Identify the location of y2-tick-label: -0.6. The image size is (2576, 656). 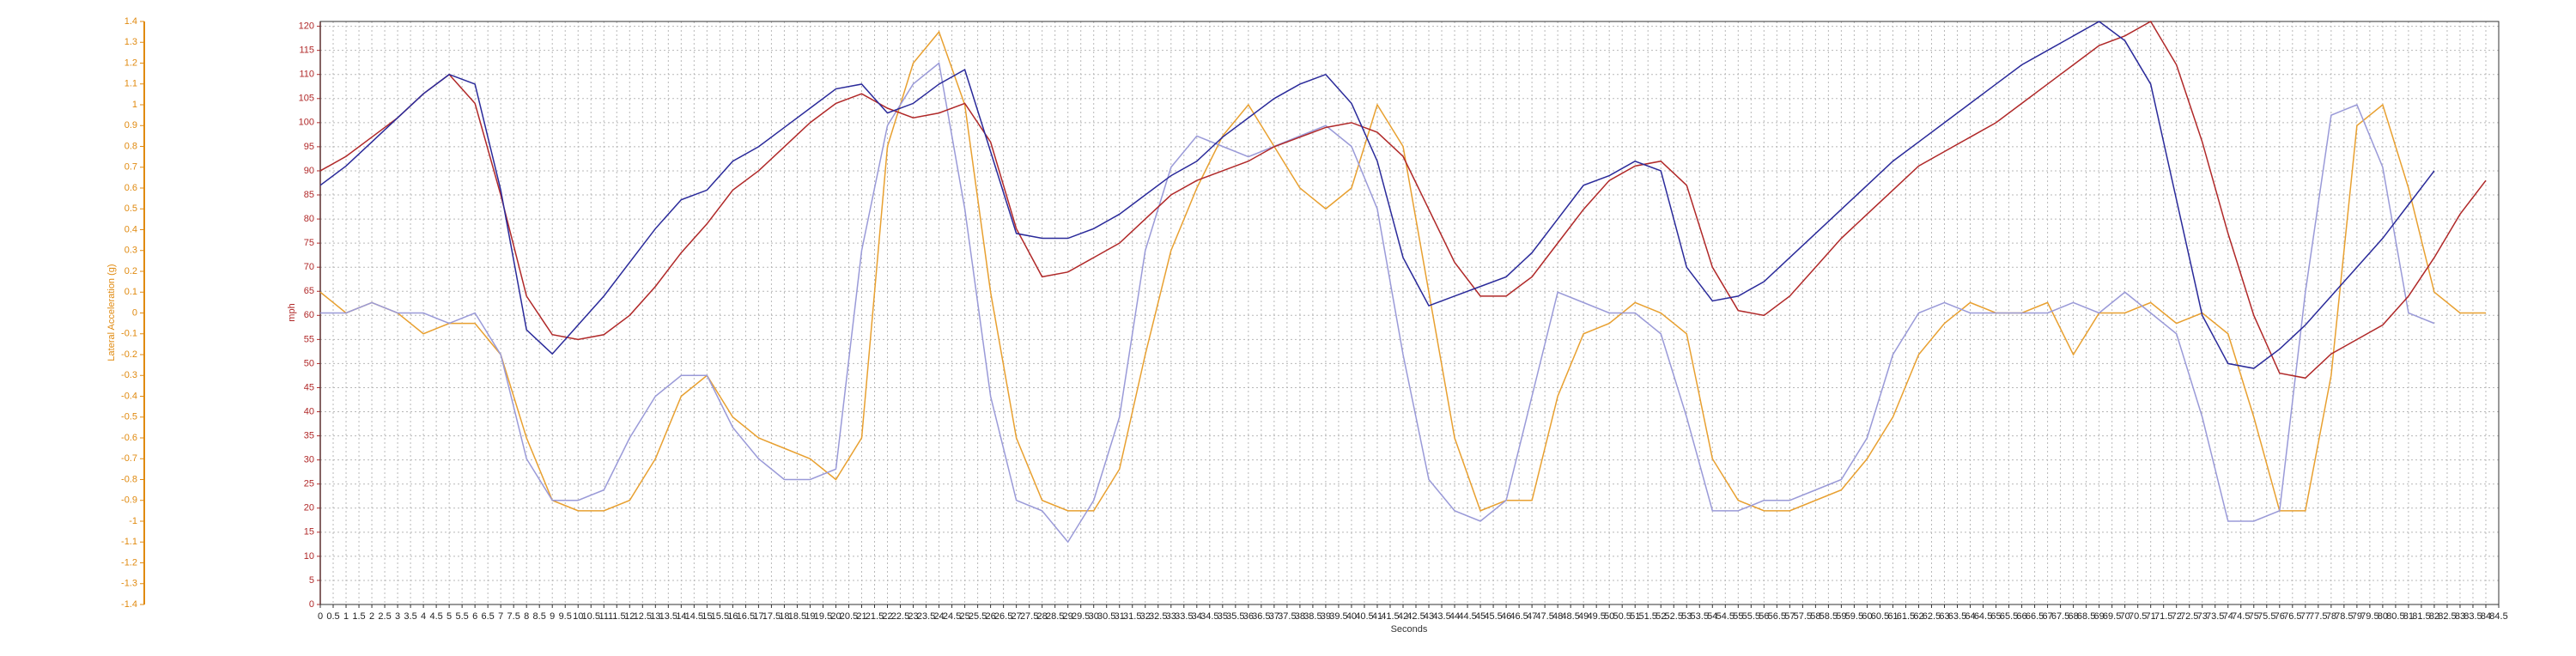
(129, 438).